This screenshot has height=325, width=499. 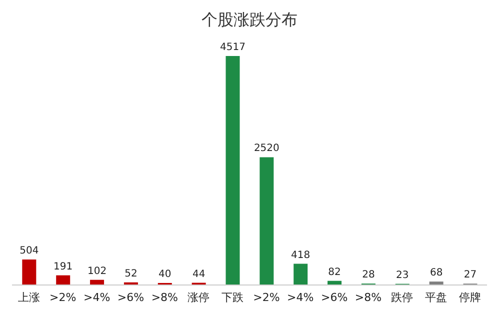 I want to click on data-label: 27, so click(x=470, y=275).